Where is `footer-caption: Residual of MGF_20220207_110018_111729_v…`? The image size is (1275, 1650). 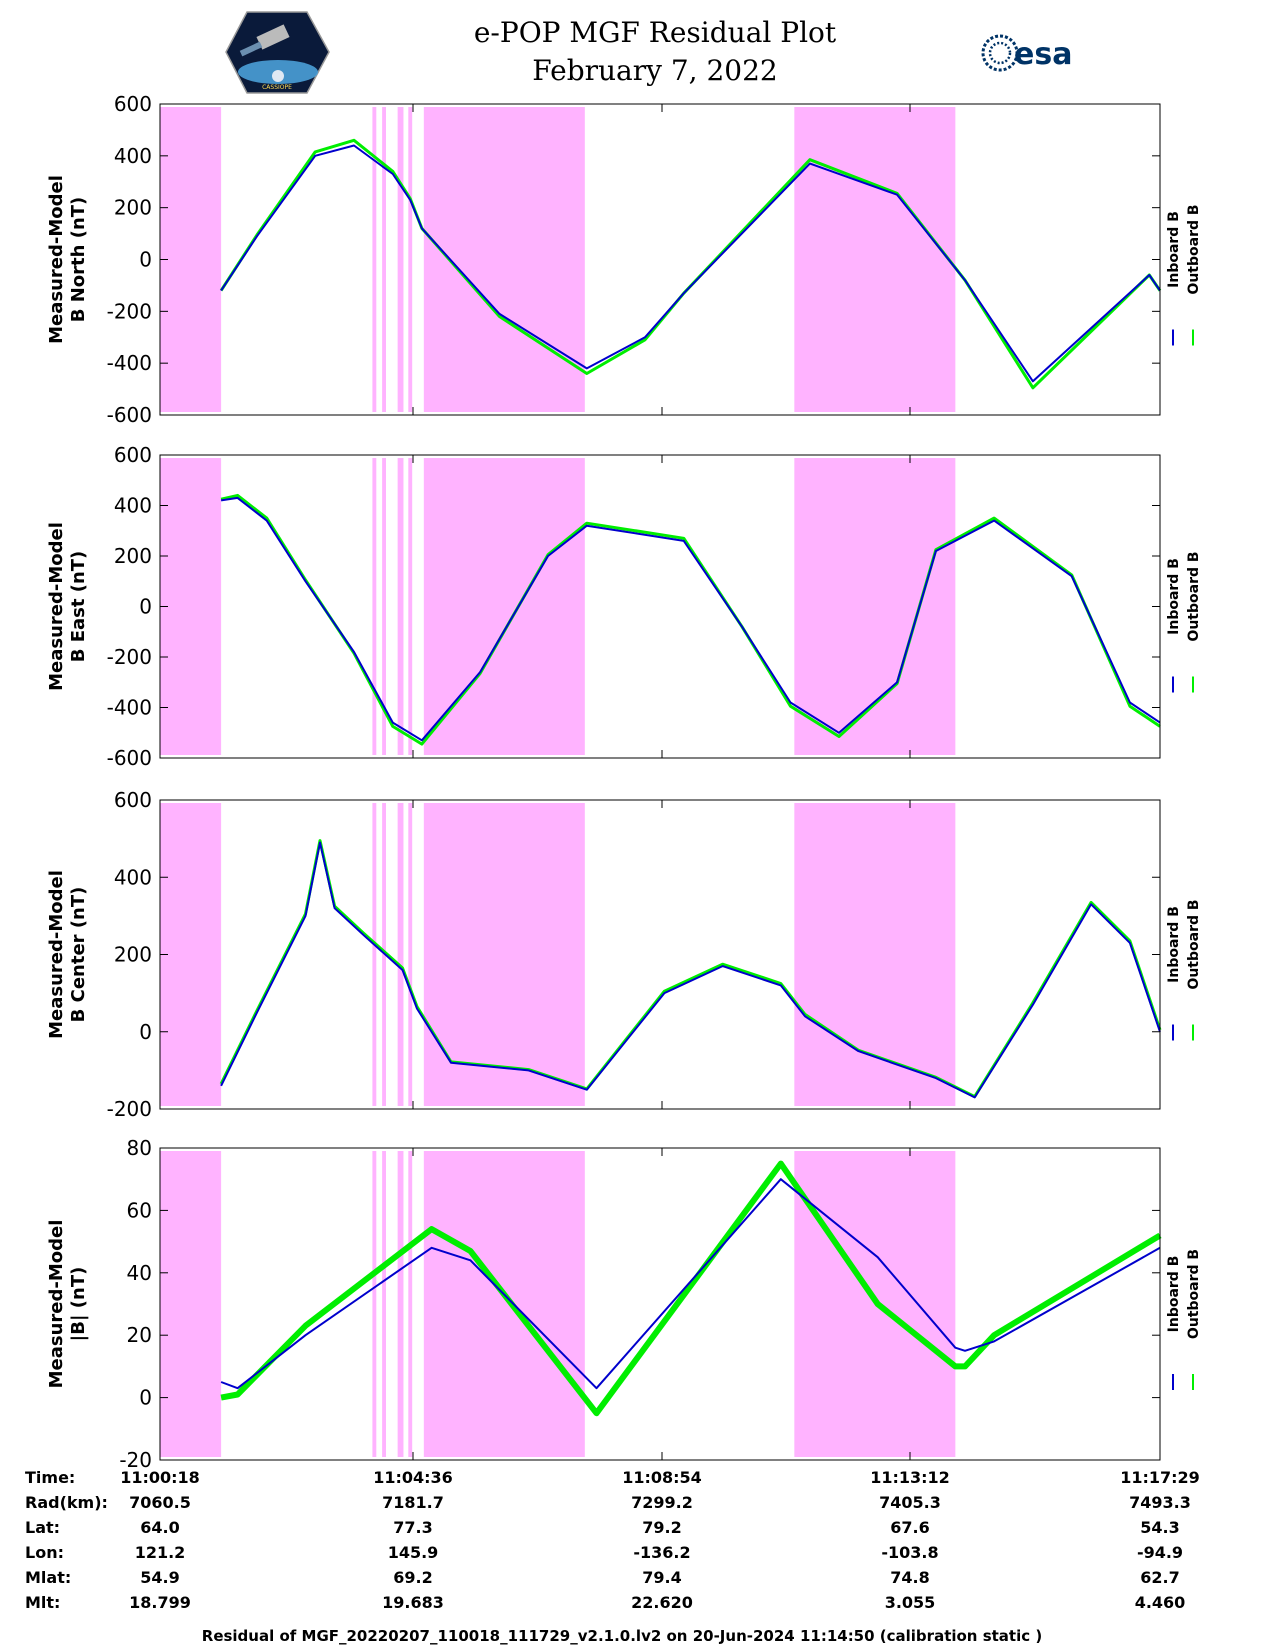 footer-caption: Residual of MGF_20220207_110018_111729_v… is located at coordinates (622, 1636).